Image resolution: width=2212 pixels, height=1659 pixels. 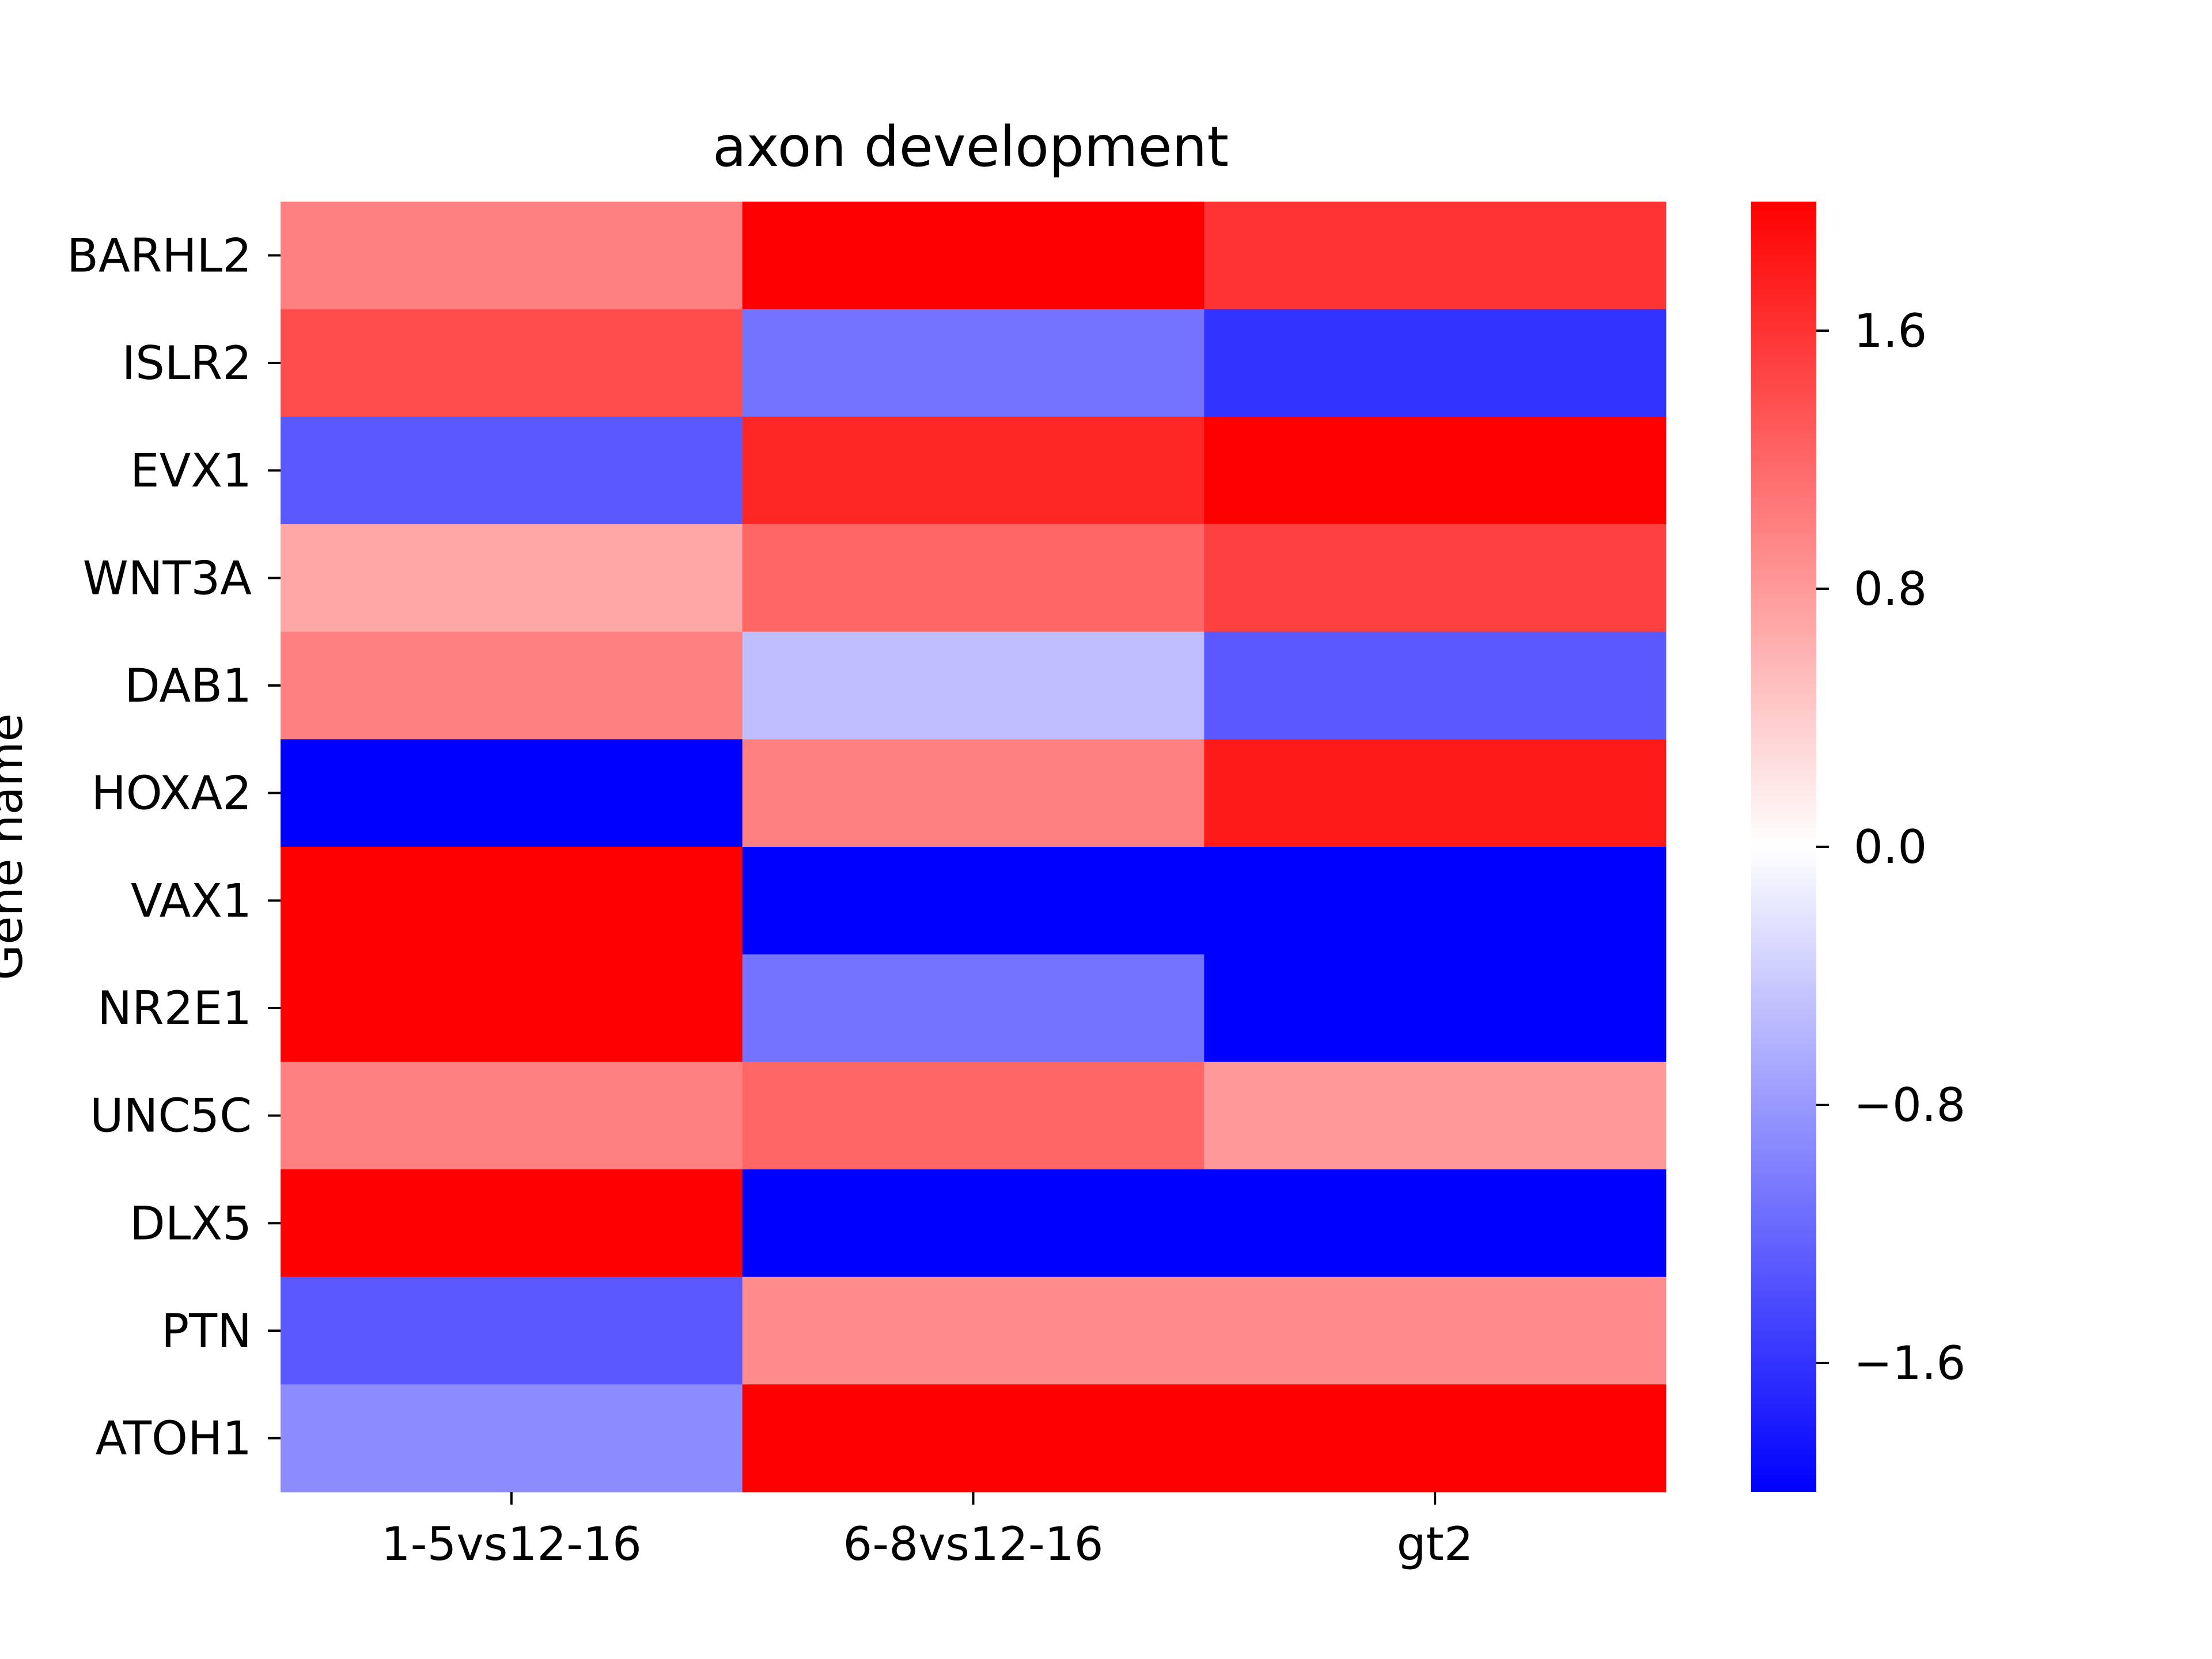 I want to click on y-tick-label: VAX1, so click(x=191, y=900).